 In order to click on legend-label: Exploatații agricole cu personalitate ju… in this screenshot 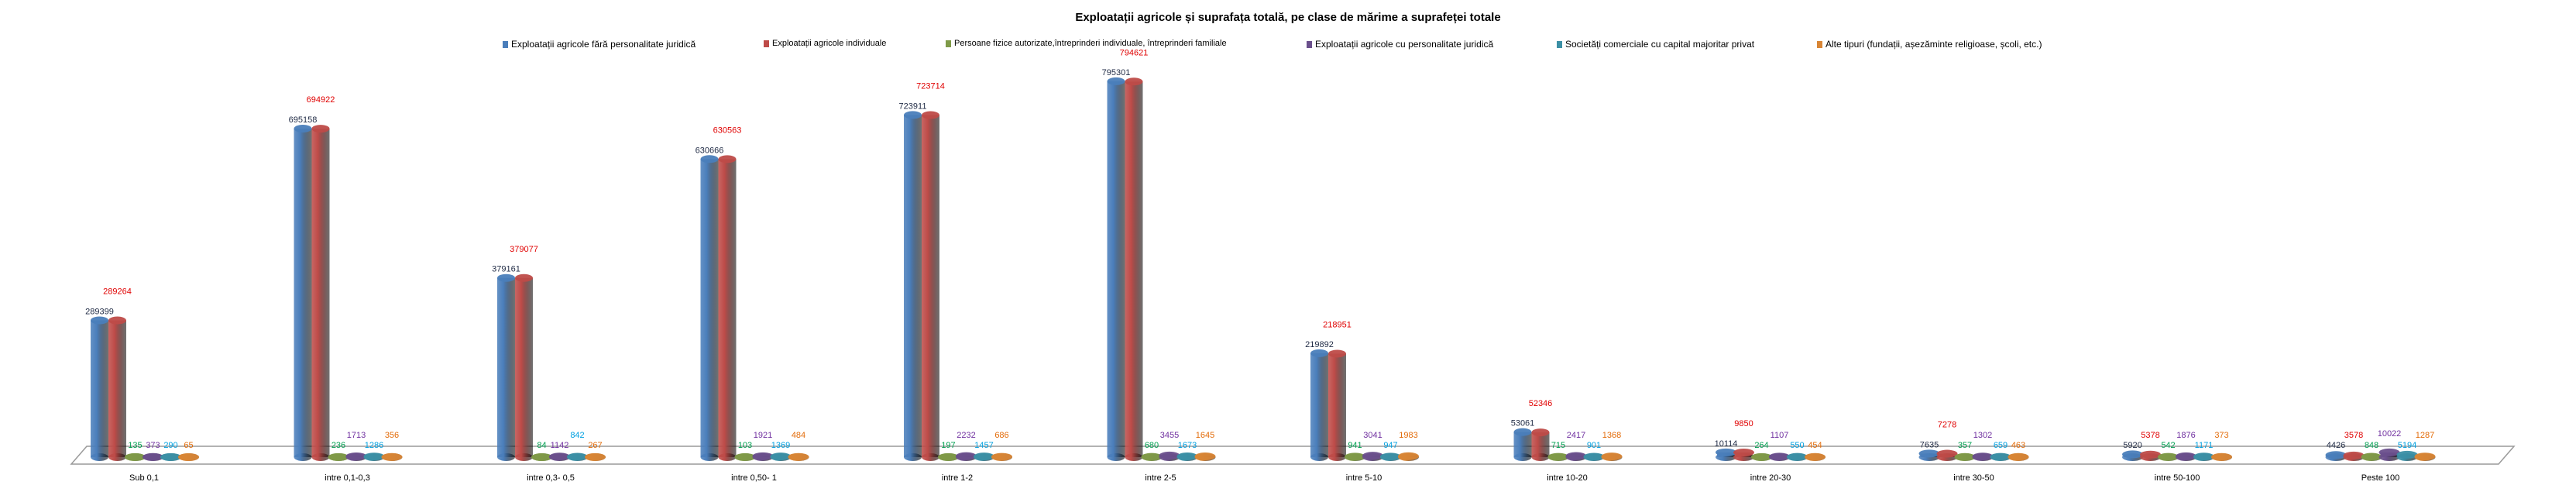, I will do `click(1404, 45)`.